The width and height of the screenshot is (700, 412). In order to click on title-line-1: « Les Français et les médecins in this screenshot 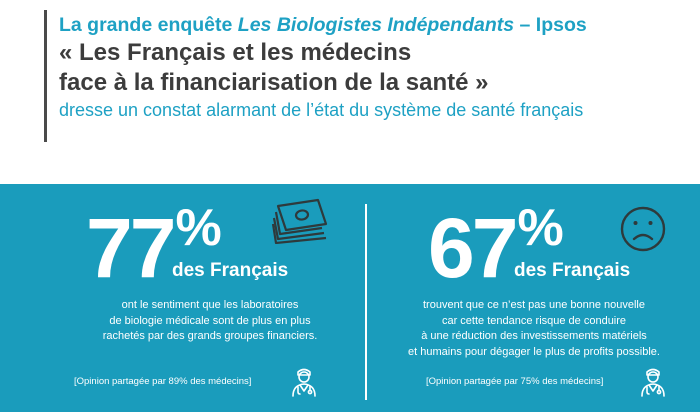, I will do `click(235, 52)`.